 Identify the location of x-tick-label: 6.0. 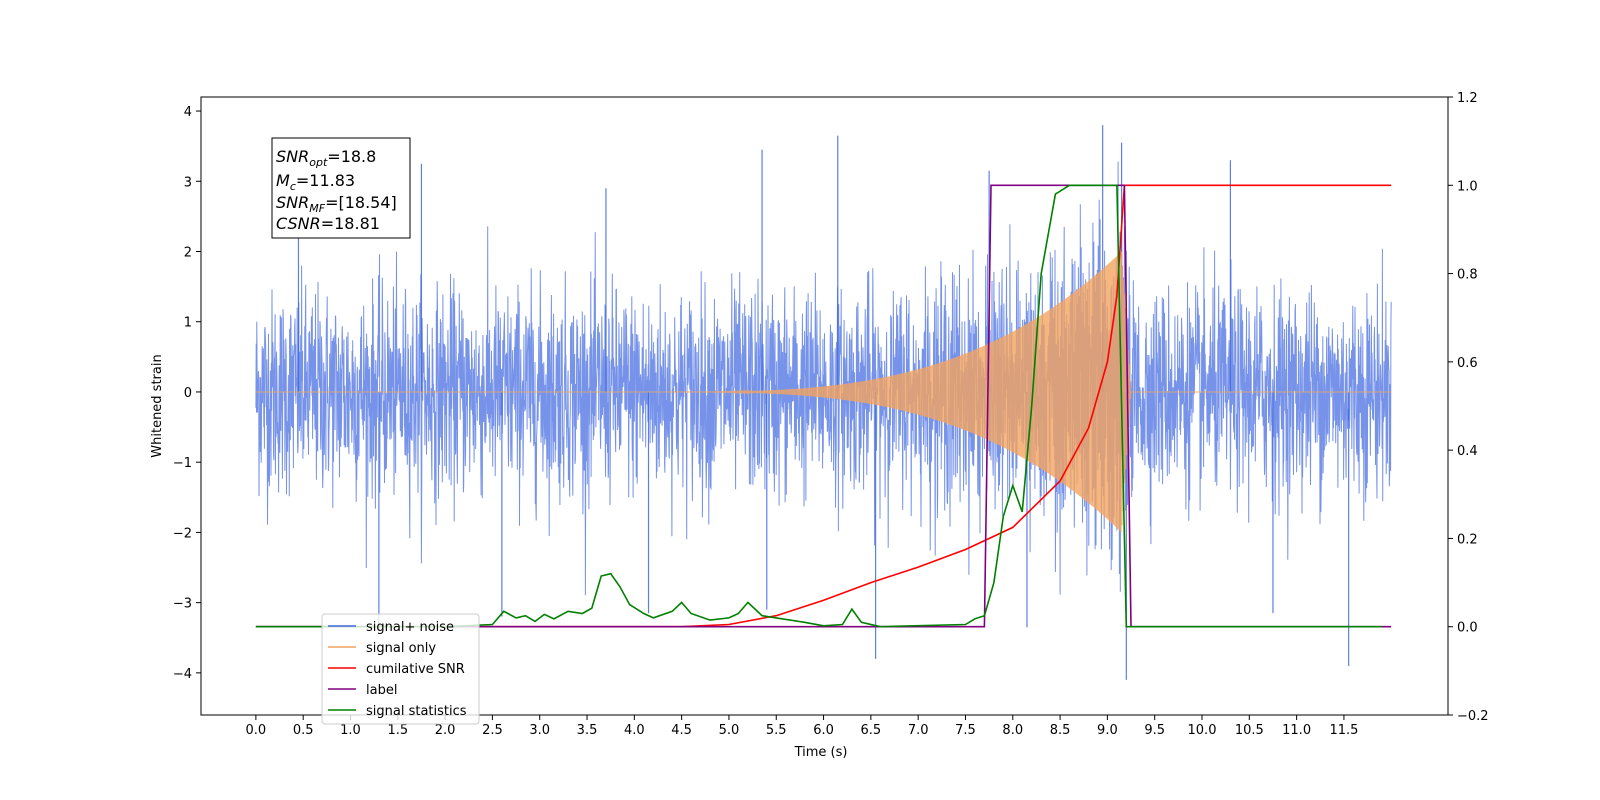
(823, 730).